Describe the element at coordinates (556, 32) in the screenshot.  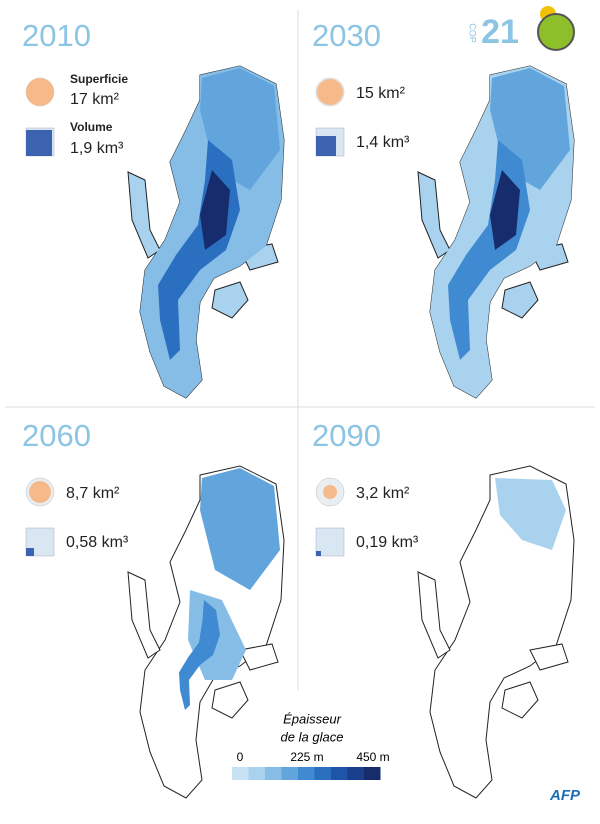
I see `logo-globe` at that location.